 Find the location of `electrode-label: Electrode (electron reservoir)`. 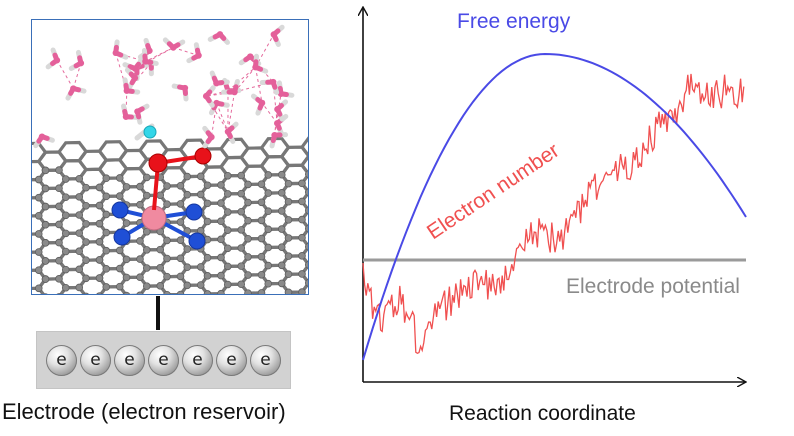

electrode-label: Electrode (electron reservoir) is located at coordinates (144, 411).